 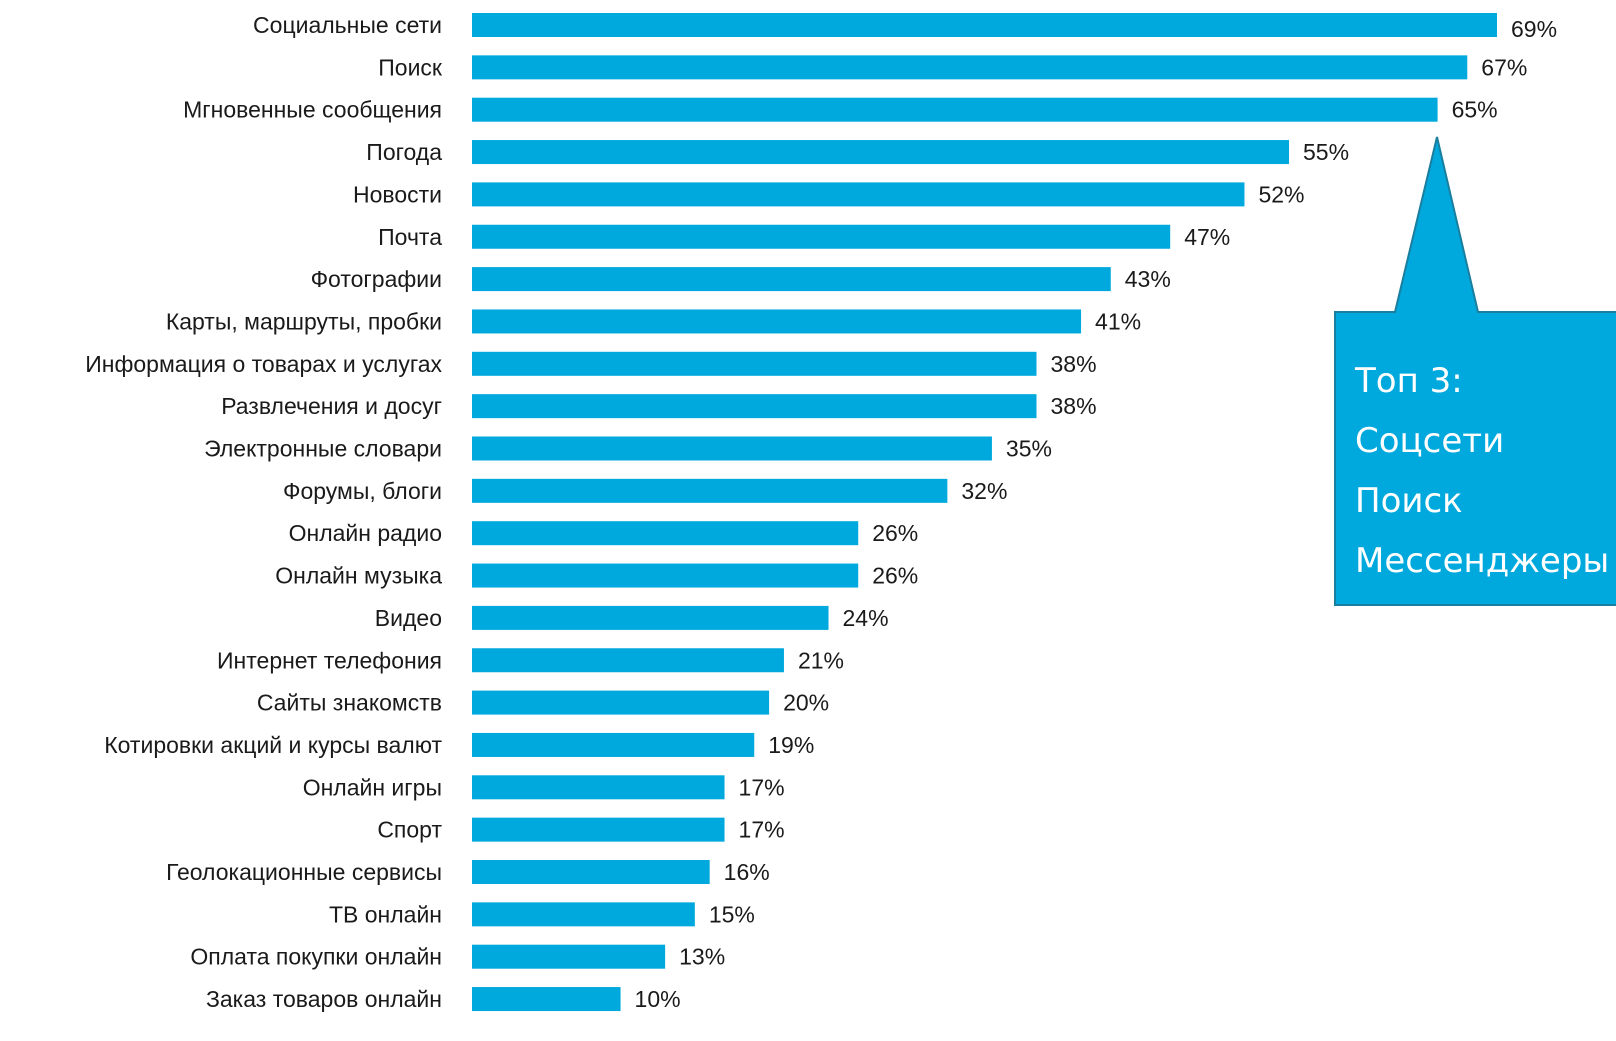 I want to click on callout-line: Соцсети, so click(x=1429, y=441).